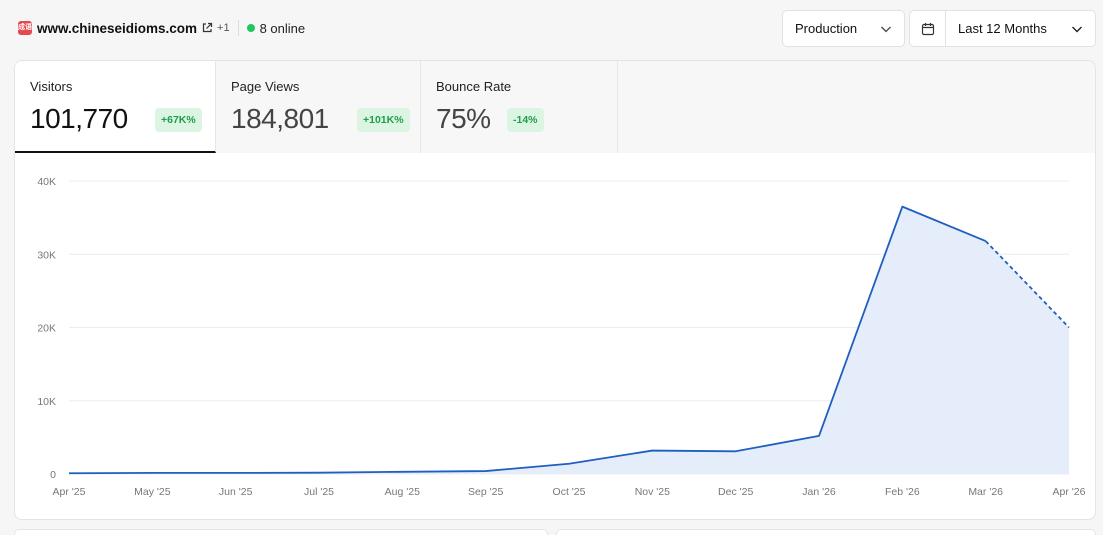 Image resolution: width=1103 pixels, height=535 pixels. Describe the element at coordinates (826, 28) in the screenshot. I see `environment-value: Production` at that location.